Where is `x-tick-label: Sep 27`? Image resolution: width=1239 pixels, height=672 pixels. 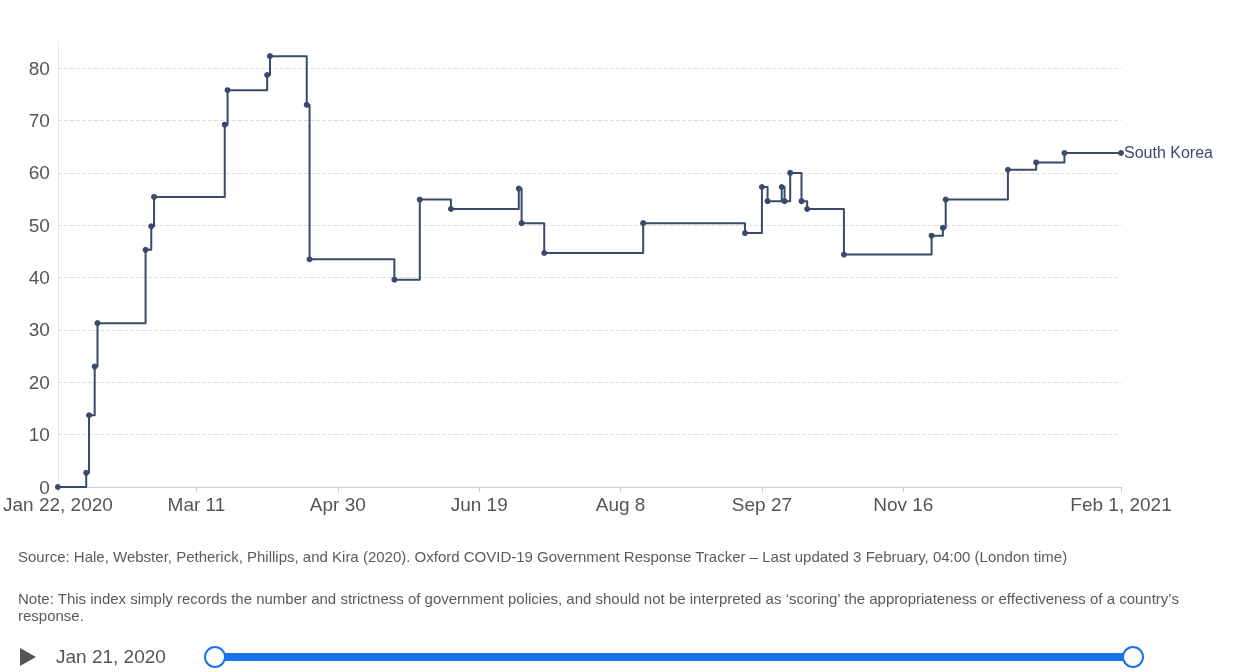
x-tick-label: Sep 27 is located at coordinates (762, 504).